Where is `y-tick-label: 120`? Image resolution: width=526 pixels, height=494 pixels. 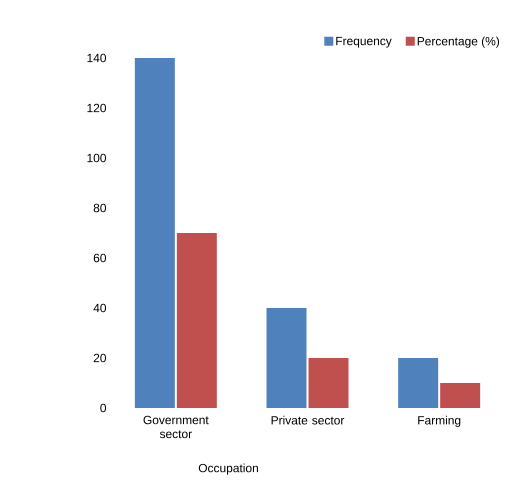 y-tick-label: 120 is located at coordinates (96, 108).